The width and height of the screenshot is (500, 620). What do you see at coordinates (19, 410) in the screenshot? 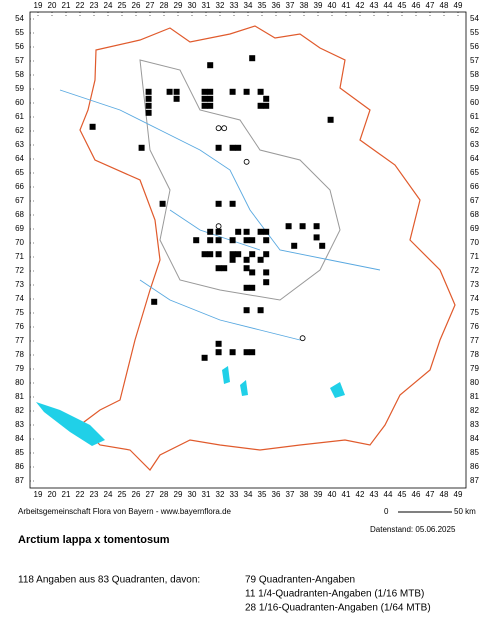
I see `row-label: 82` at bounding box center [19, 410].